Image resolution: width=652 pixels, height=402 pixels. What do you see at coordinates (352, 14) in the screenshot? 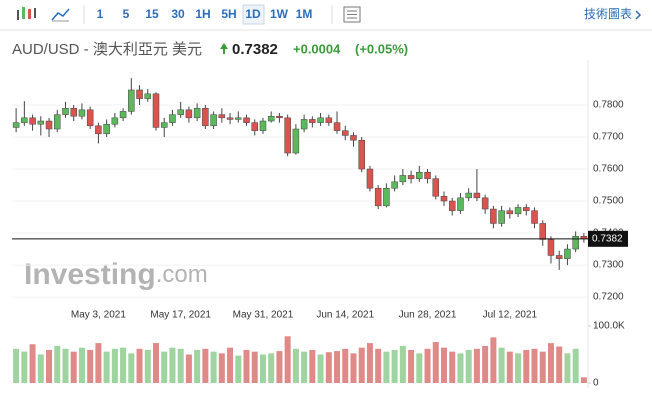
I see `settings-icon` at bounding box center [352, 14].